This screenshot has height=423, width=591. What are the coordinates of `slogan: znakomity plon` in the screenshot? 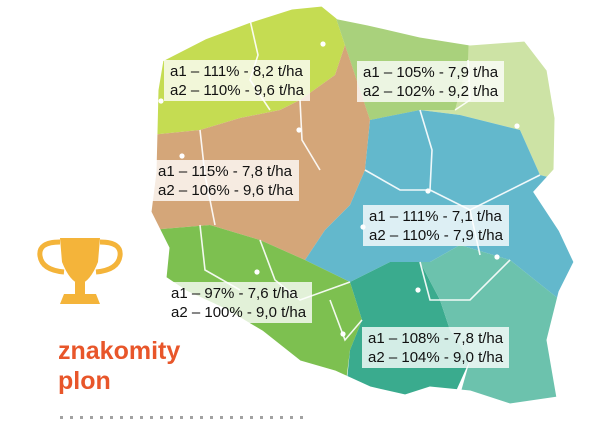 It's located at (119, 366).